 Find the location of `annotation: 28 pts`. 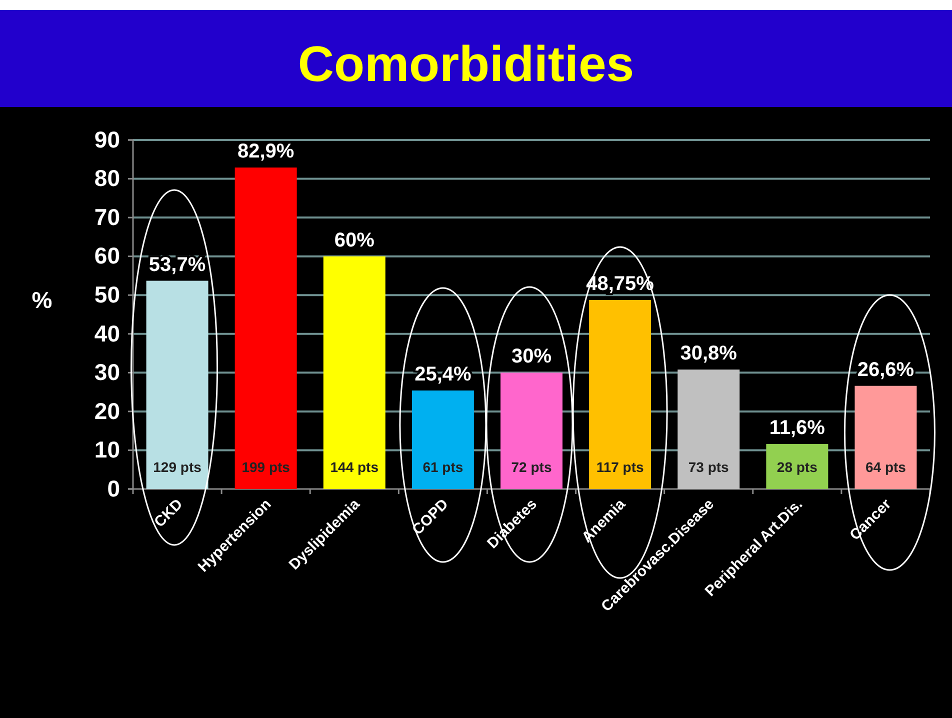

annotation: 28 pts is located at coordinates (797, 466).